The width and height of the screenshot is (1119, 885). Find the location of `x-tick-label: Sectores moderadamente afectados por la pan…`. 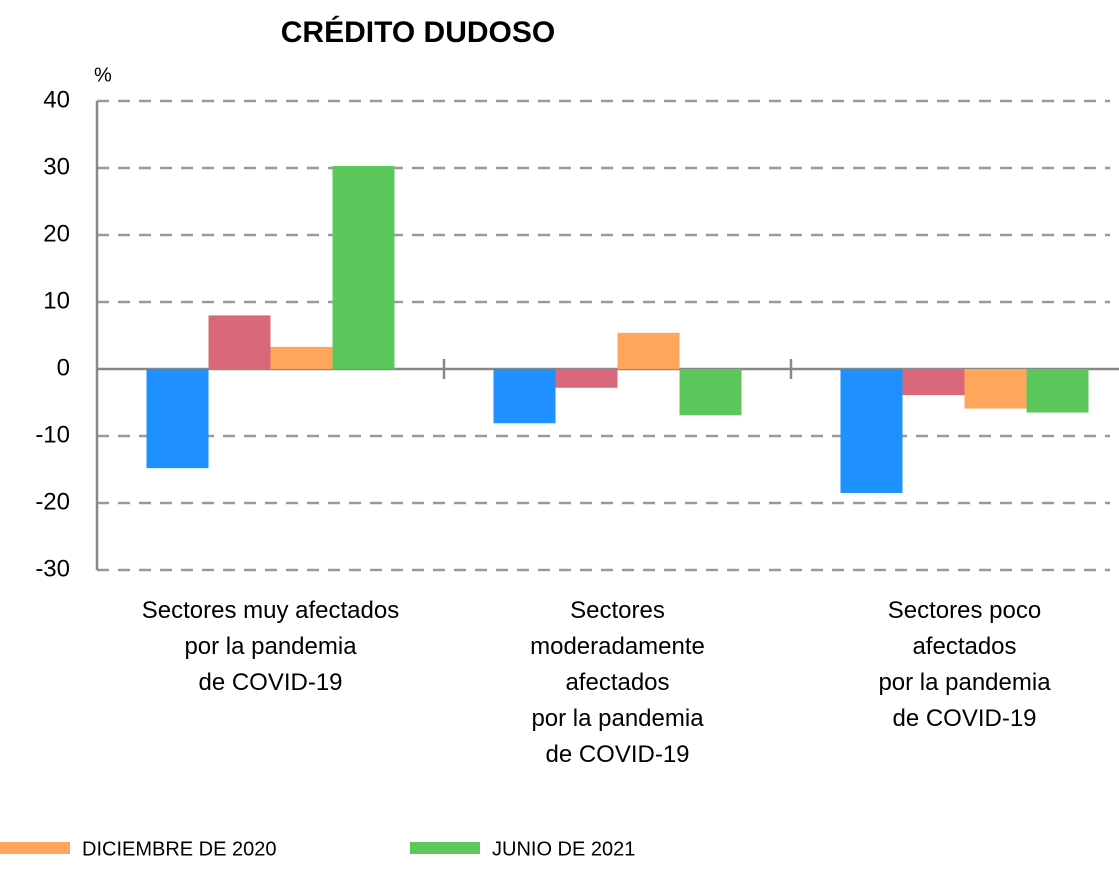

x-tick-label: Sectores moderadamente afectados por la pan… is located at coordinates (617, 682).